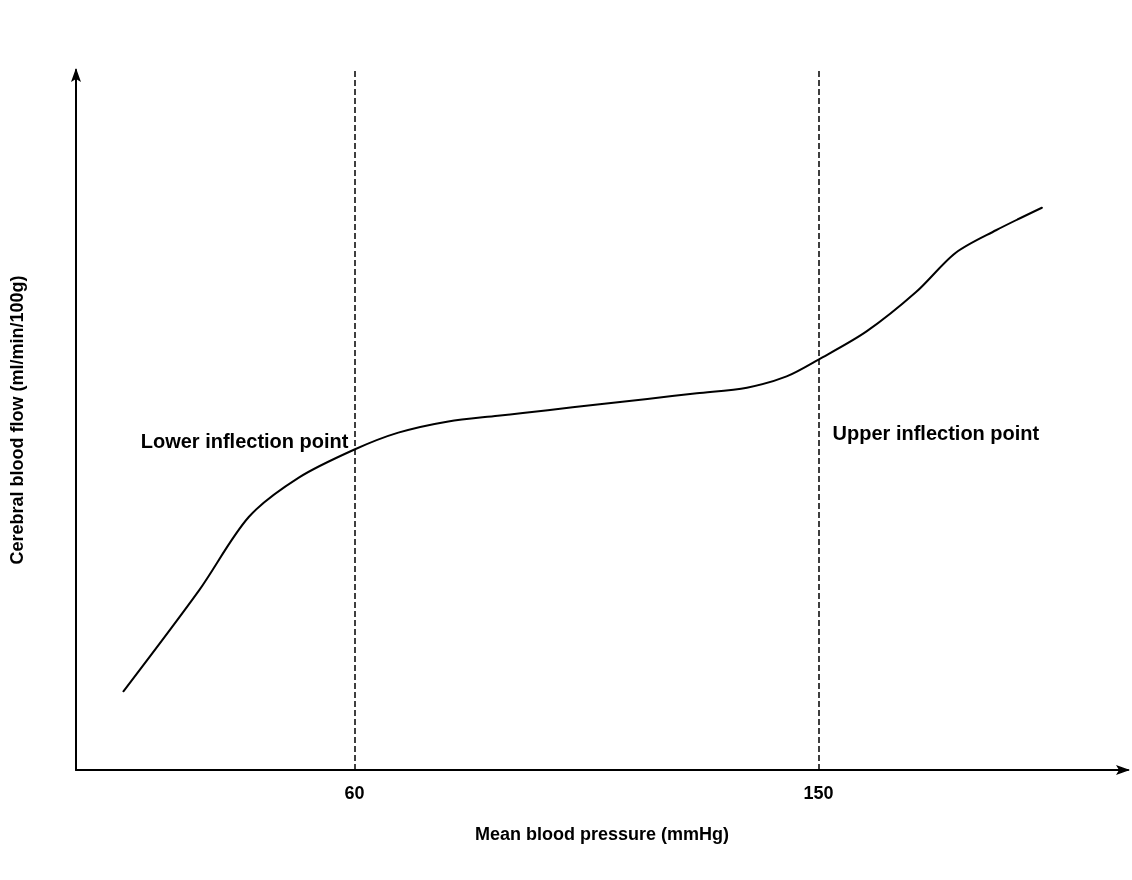  I want to click on x-tick-label: 60, so click(354, 793).